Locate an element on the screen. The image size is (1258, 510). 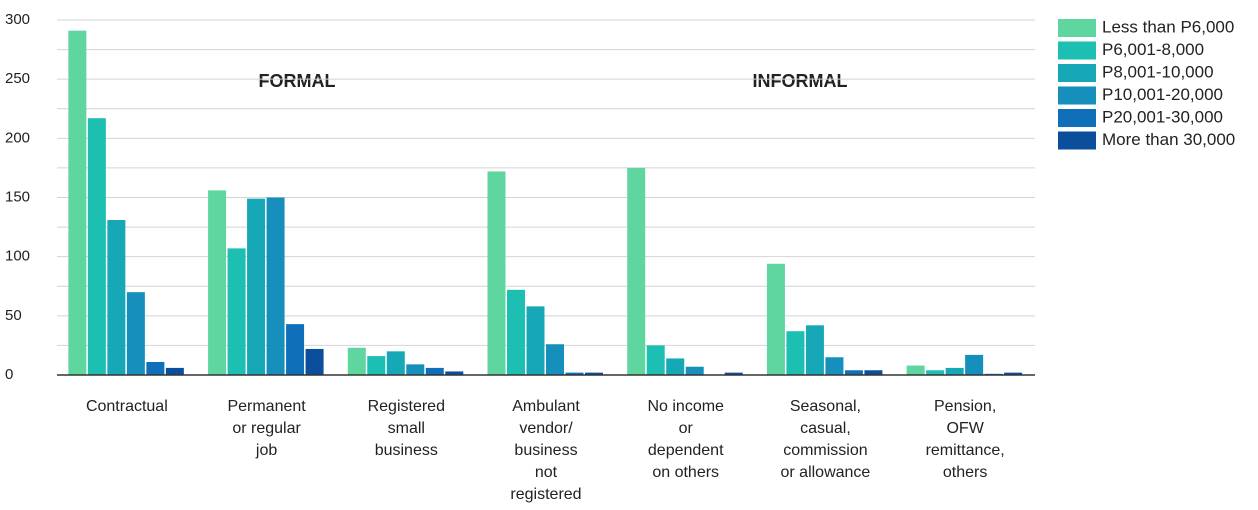
x-tick-label: Permanent or regular job is located at coordinates (266, 428).